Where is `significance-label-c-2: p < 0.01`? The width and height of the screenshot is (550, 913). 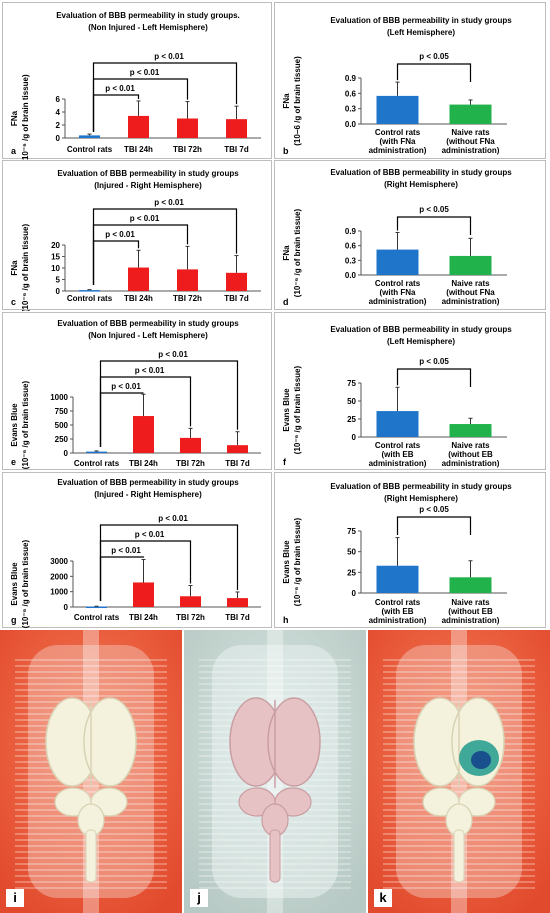
significance-label-c-2: p < 0.01 is located at coordinates (169, 202).